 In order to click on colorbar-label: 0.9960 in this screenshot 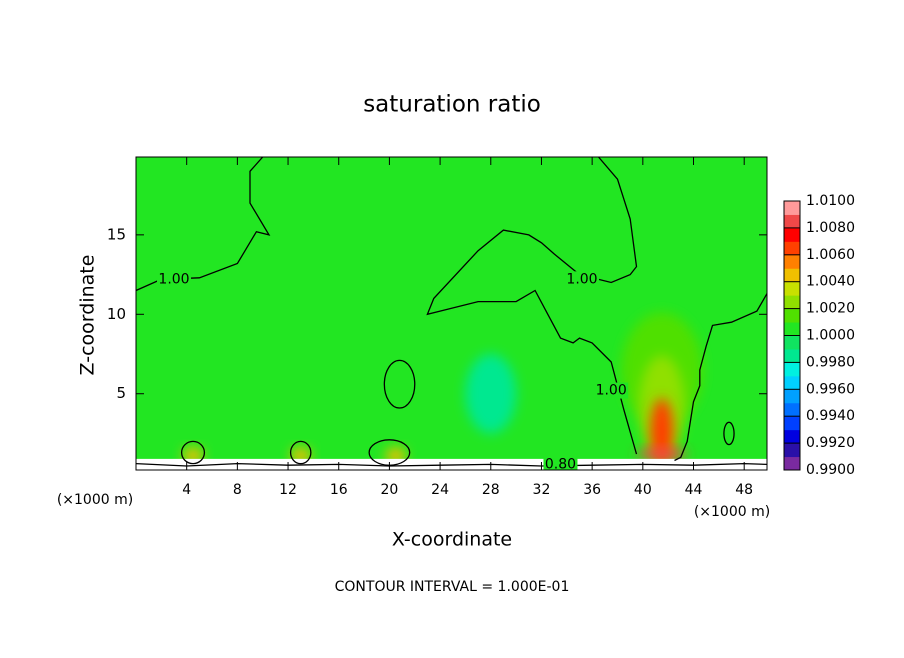, I will do `click(830, 389)`.